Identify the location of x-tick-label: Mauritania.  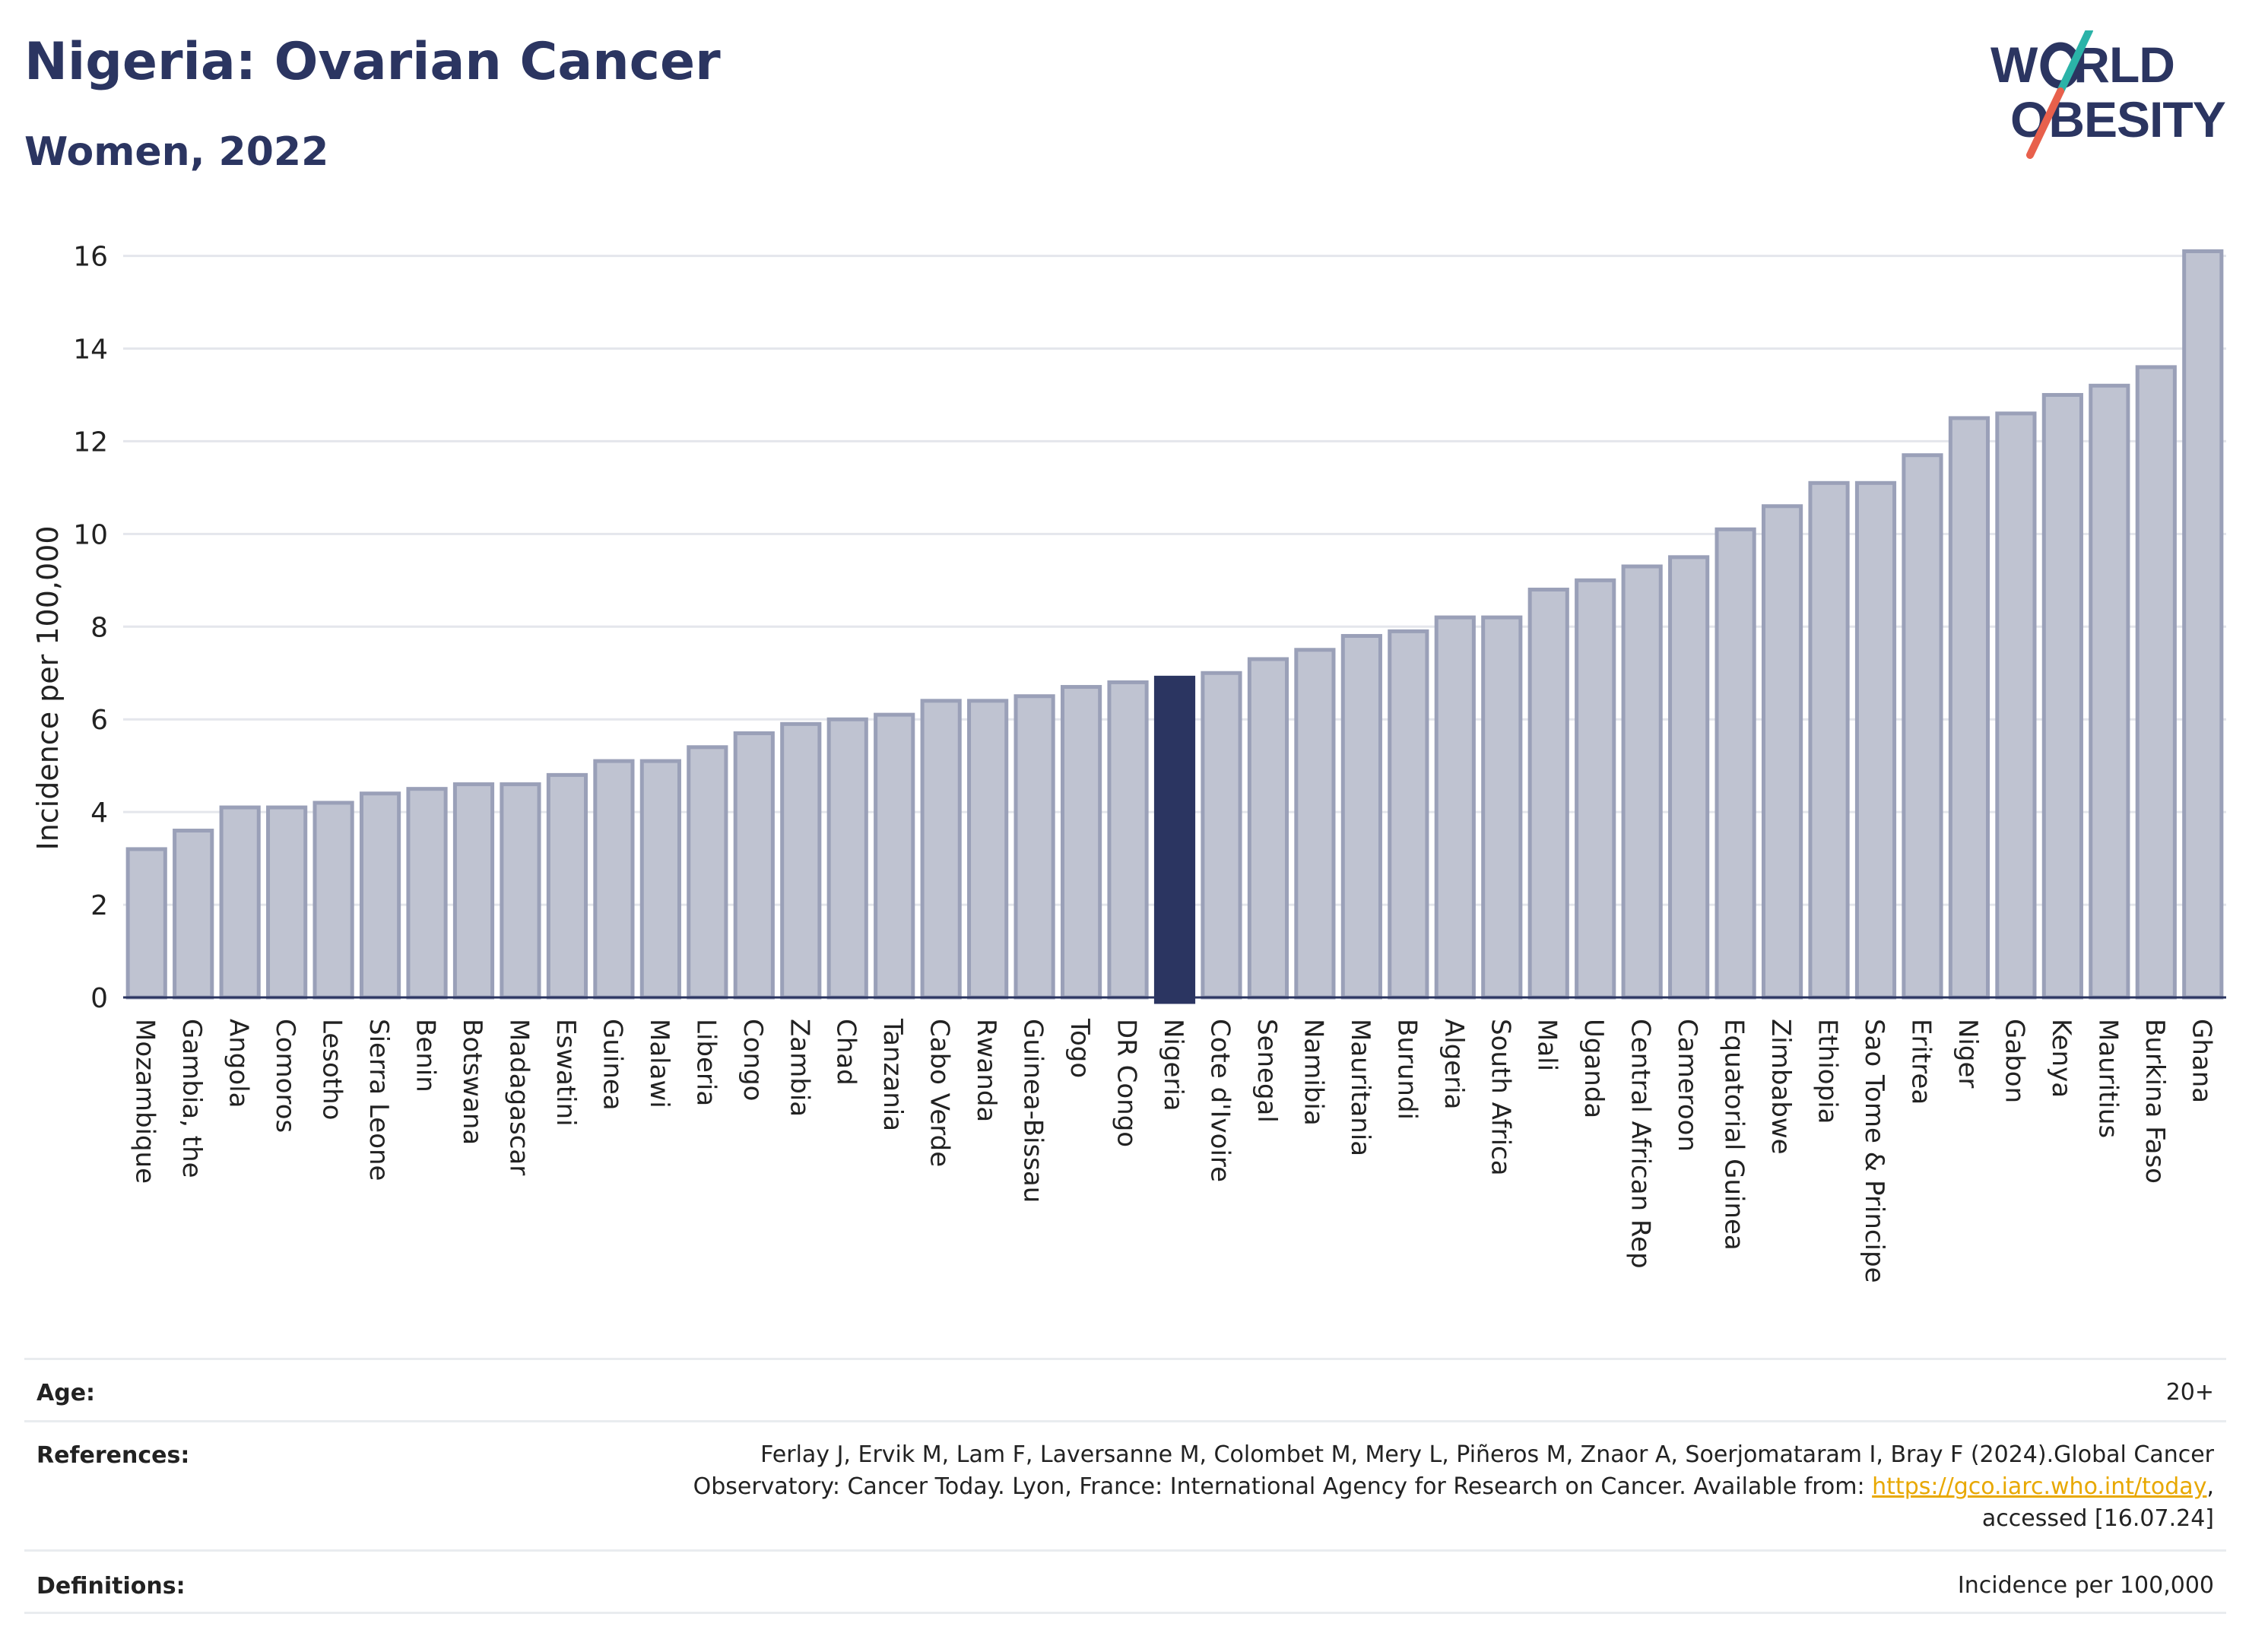
(1360, 1087).